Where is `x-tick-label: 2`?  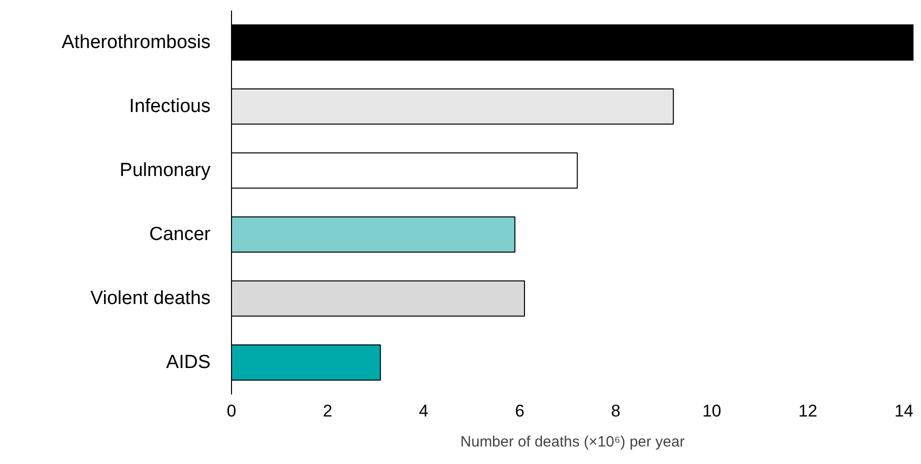 x-tick-label: 2 is located at coordinates (327, 411).